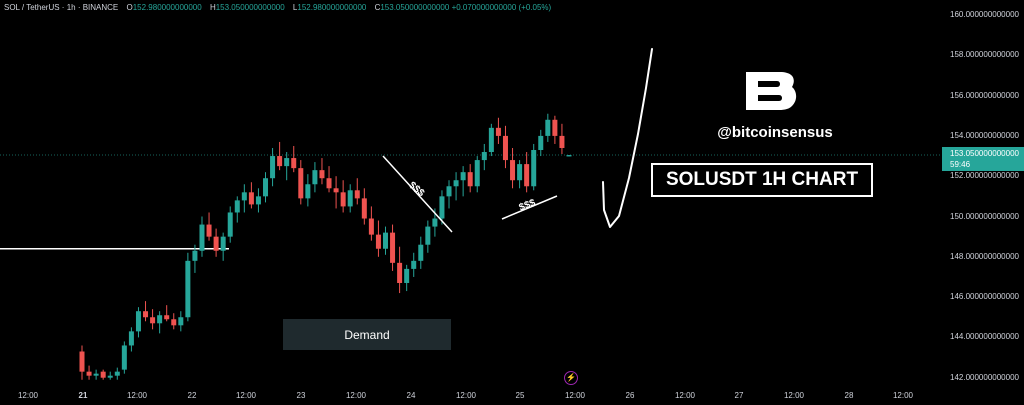 This screenshot has width=1024, height=405. I want to click on symbol-label: SOL / TetherUS · 1h · BINANCE, so click(61, 7).